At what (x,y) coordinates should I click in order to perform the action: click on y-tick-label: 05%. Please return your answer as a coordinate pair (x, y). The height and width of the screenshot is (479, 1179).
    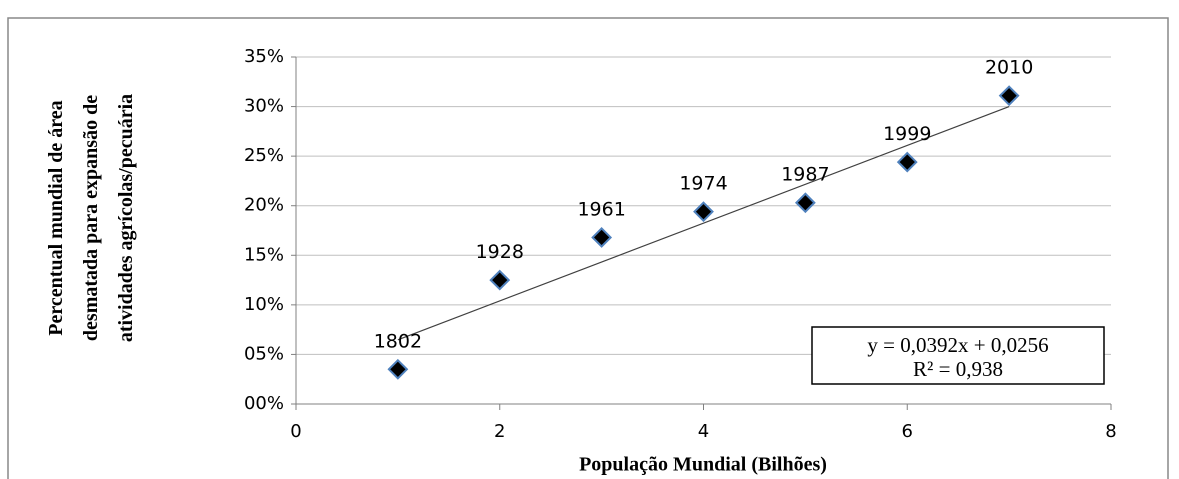
    Looking at the image, I should click on (264, 353).